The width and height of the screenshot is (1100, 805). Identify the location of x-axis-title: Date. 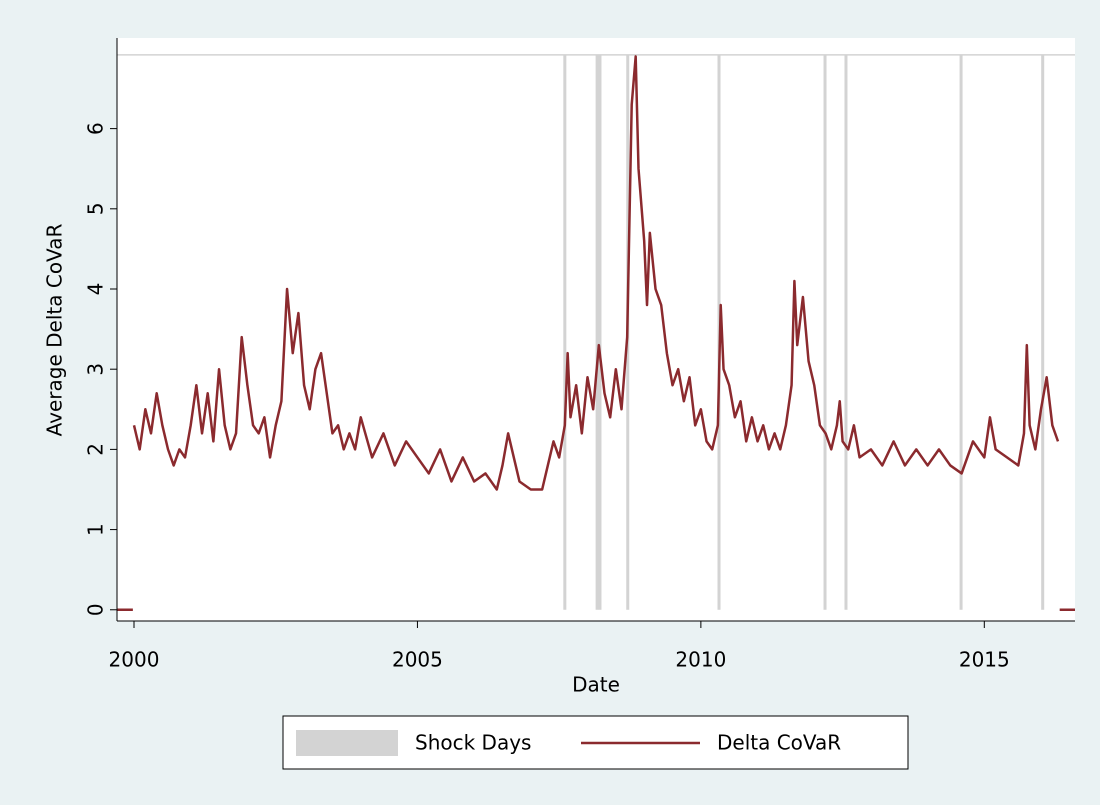
(596, 685).